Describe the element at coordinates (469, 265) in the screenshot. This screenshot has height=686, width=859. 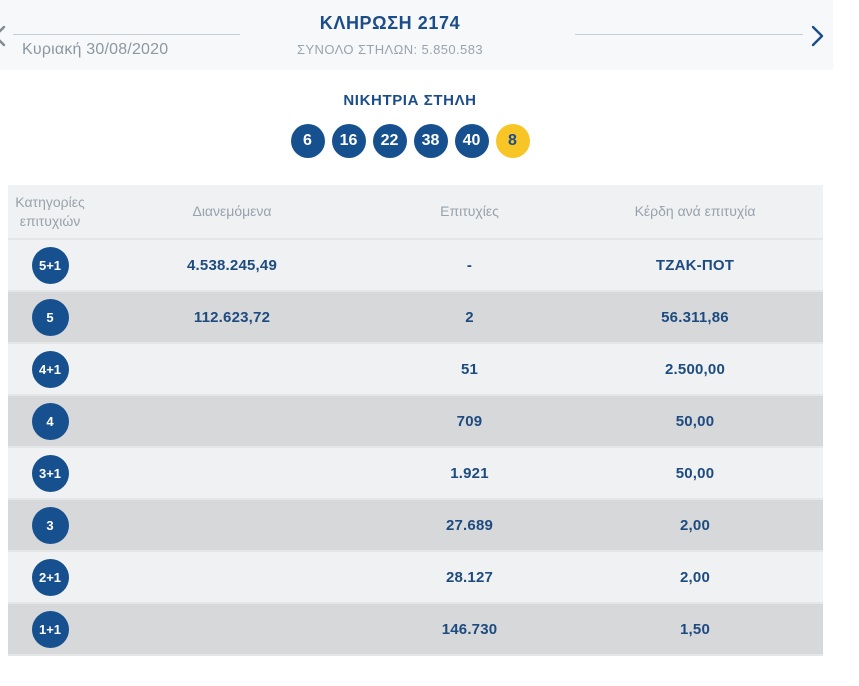
I see `winners-value: -` at that location.